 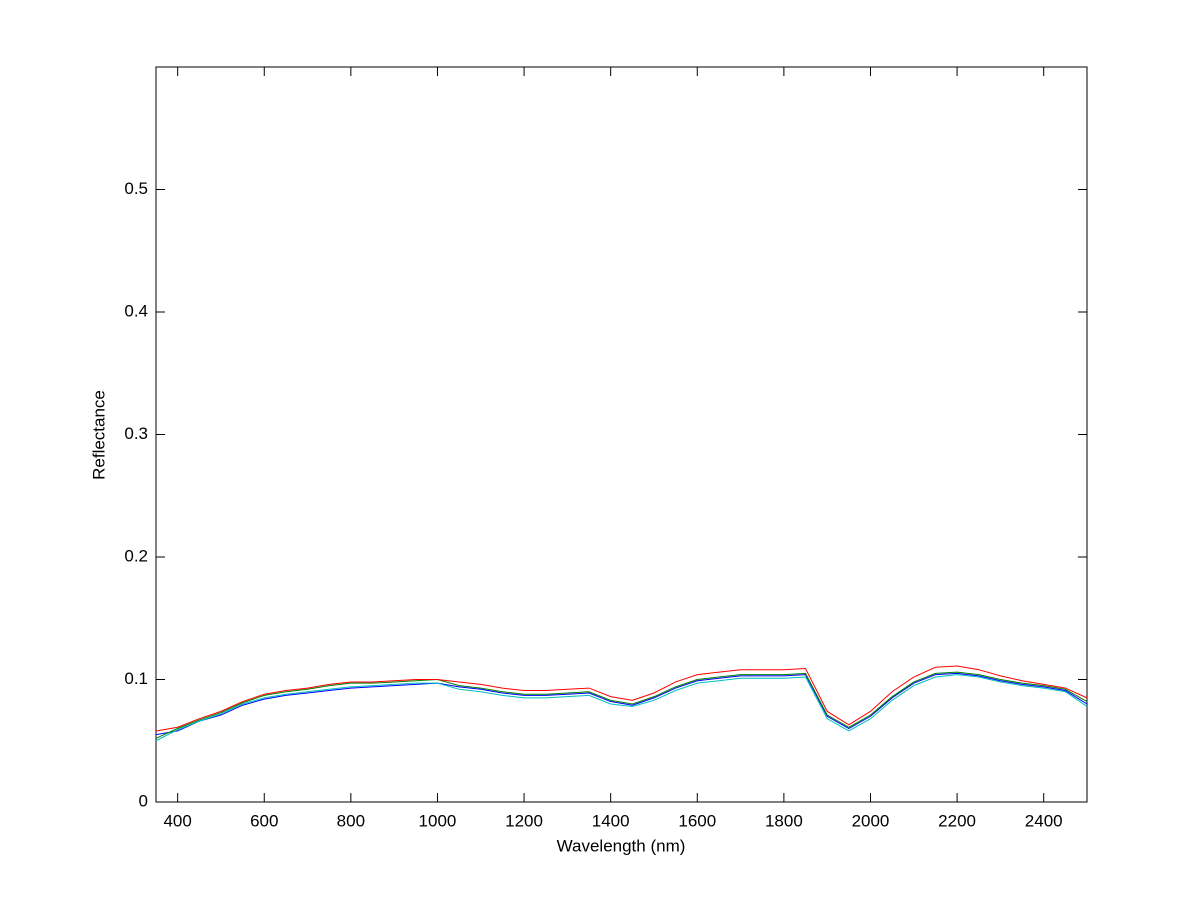 What do you see at coordinates (697, 820) in the screenshot?
I see `x-tick-label: 1600` at bounding box center [697, 820].